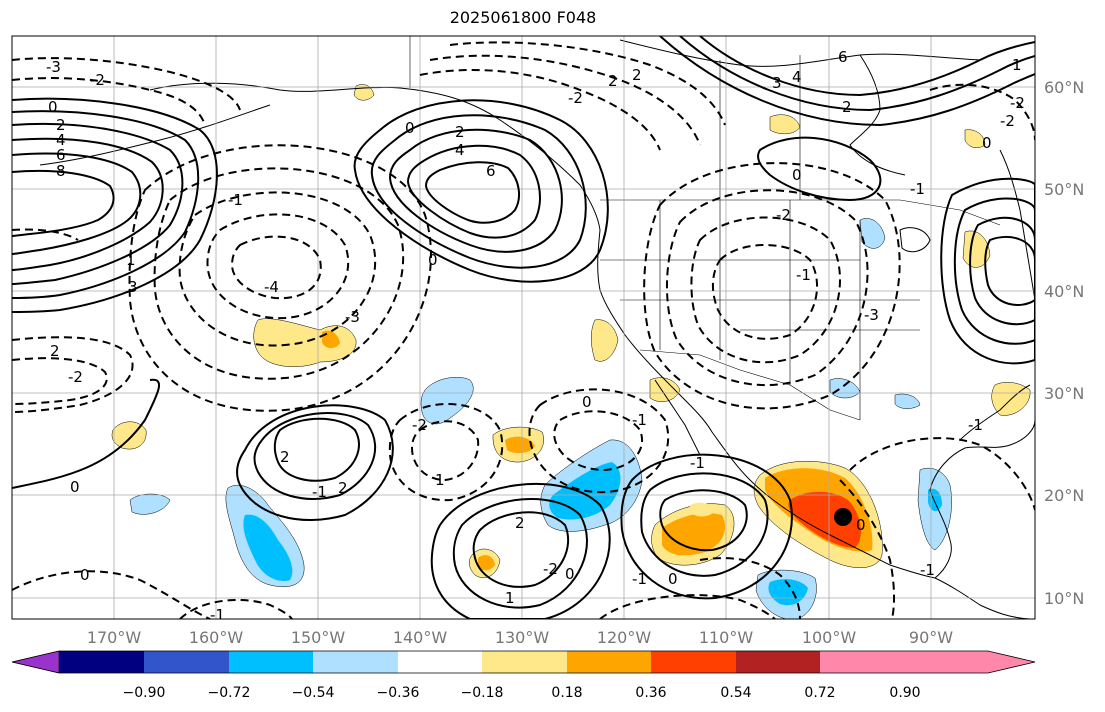 Image resolution: width=1105 pixels, height=712 pixels. What do you see at coordinates (800, 212) in the screenshot?
I see `border-us-canada` at bounding box center [800, 212].